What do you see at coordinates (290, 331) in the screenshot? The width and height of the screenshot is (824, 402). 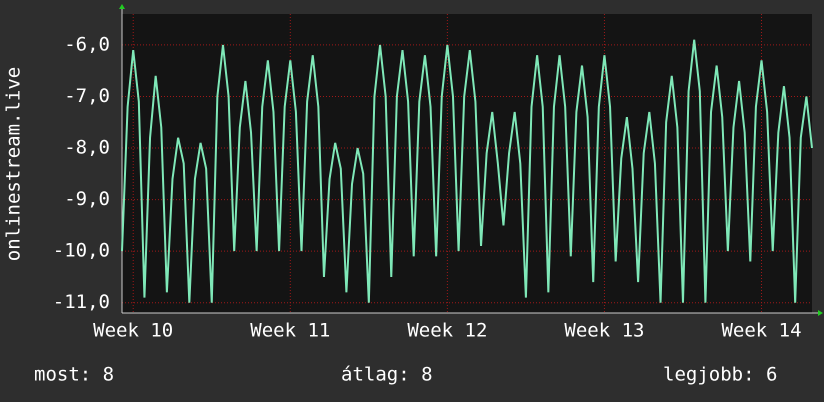 I see `x-tick-label: Week 11` at bounding box center [290, 331].